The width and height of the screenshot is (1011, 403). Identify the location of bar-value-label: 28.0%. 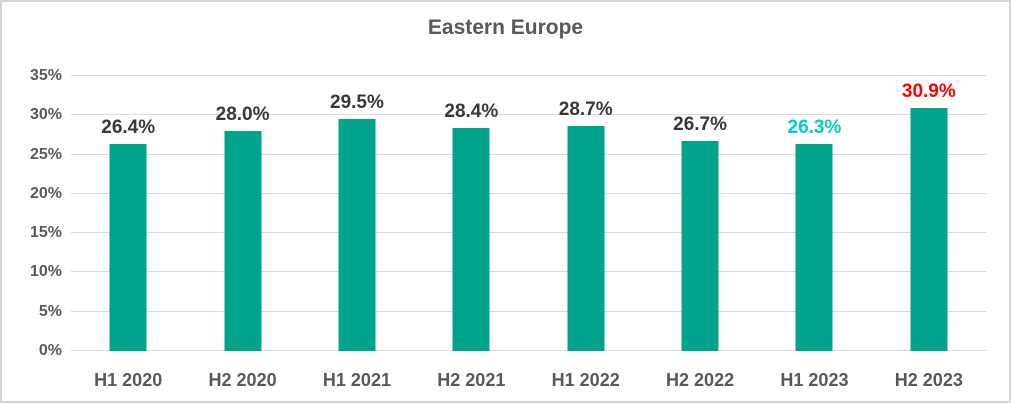
(242, 114).